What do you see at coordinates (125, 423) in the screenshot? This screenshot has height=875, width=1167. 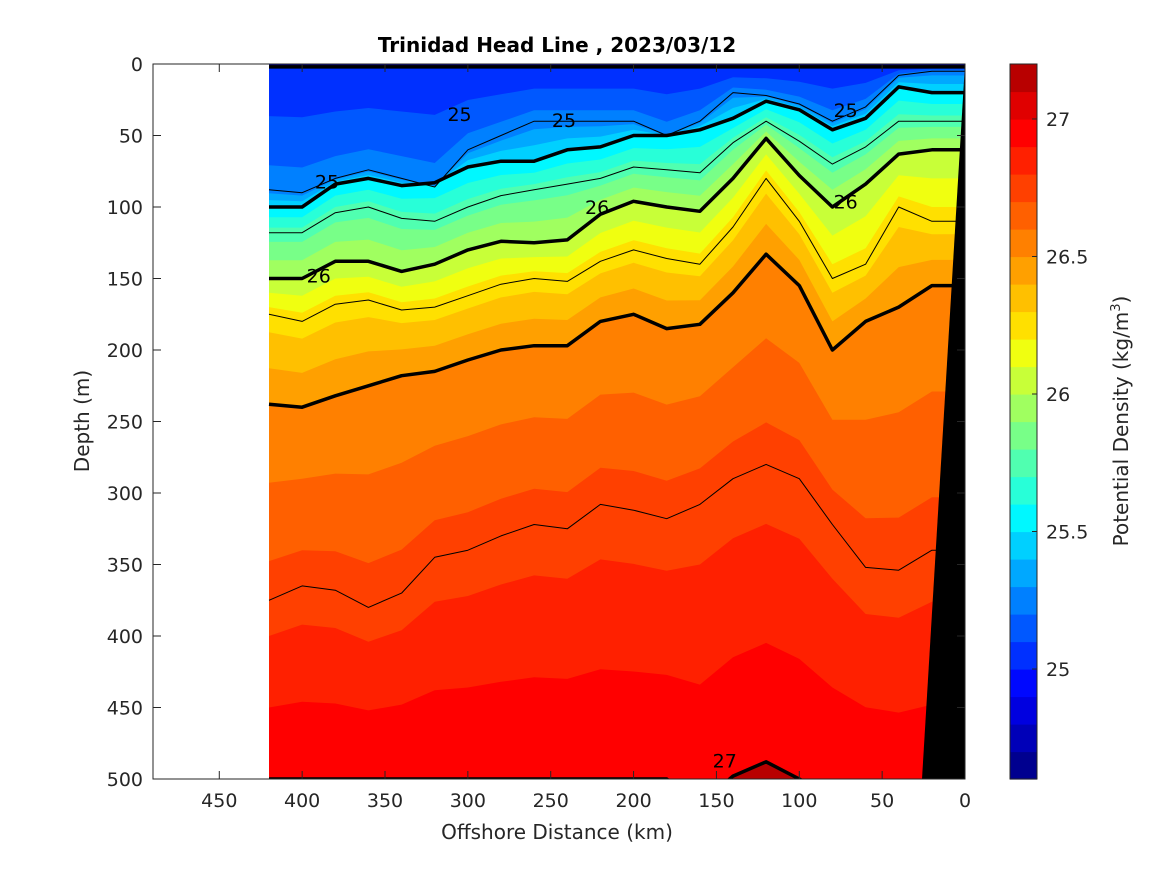 I see `y-tick-label: 250` at bounding box center [125, 423].